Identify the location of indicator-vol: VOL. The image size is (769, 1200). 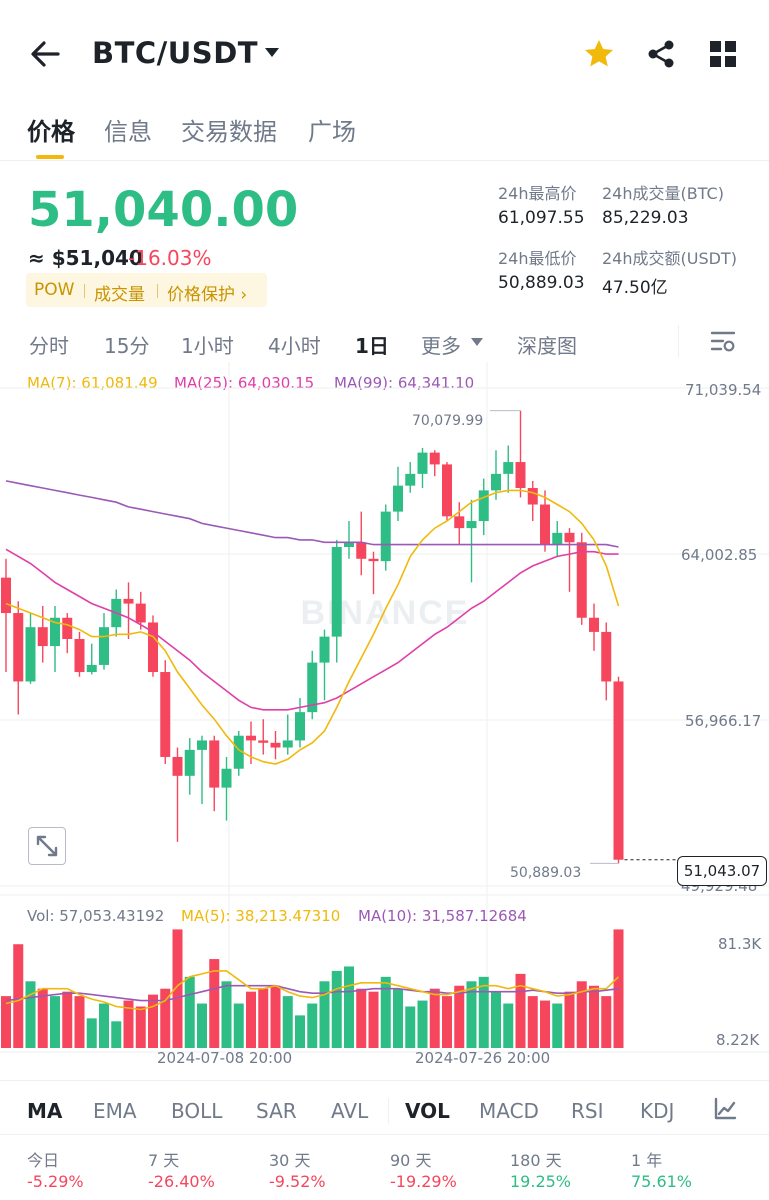
(427, 1111).